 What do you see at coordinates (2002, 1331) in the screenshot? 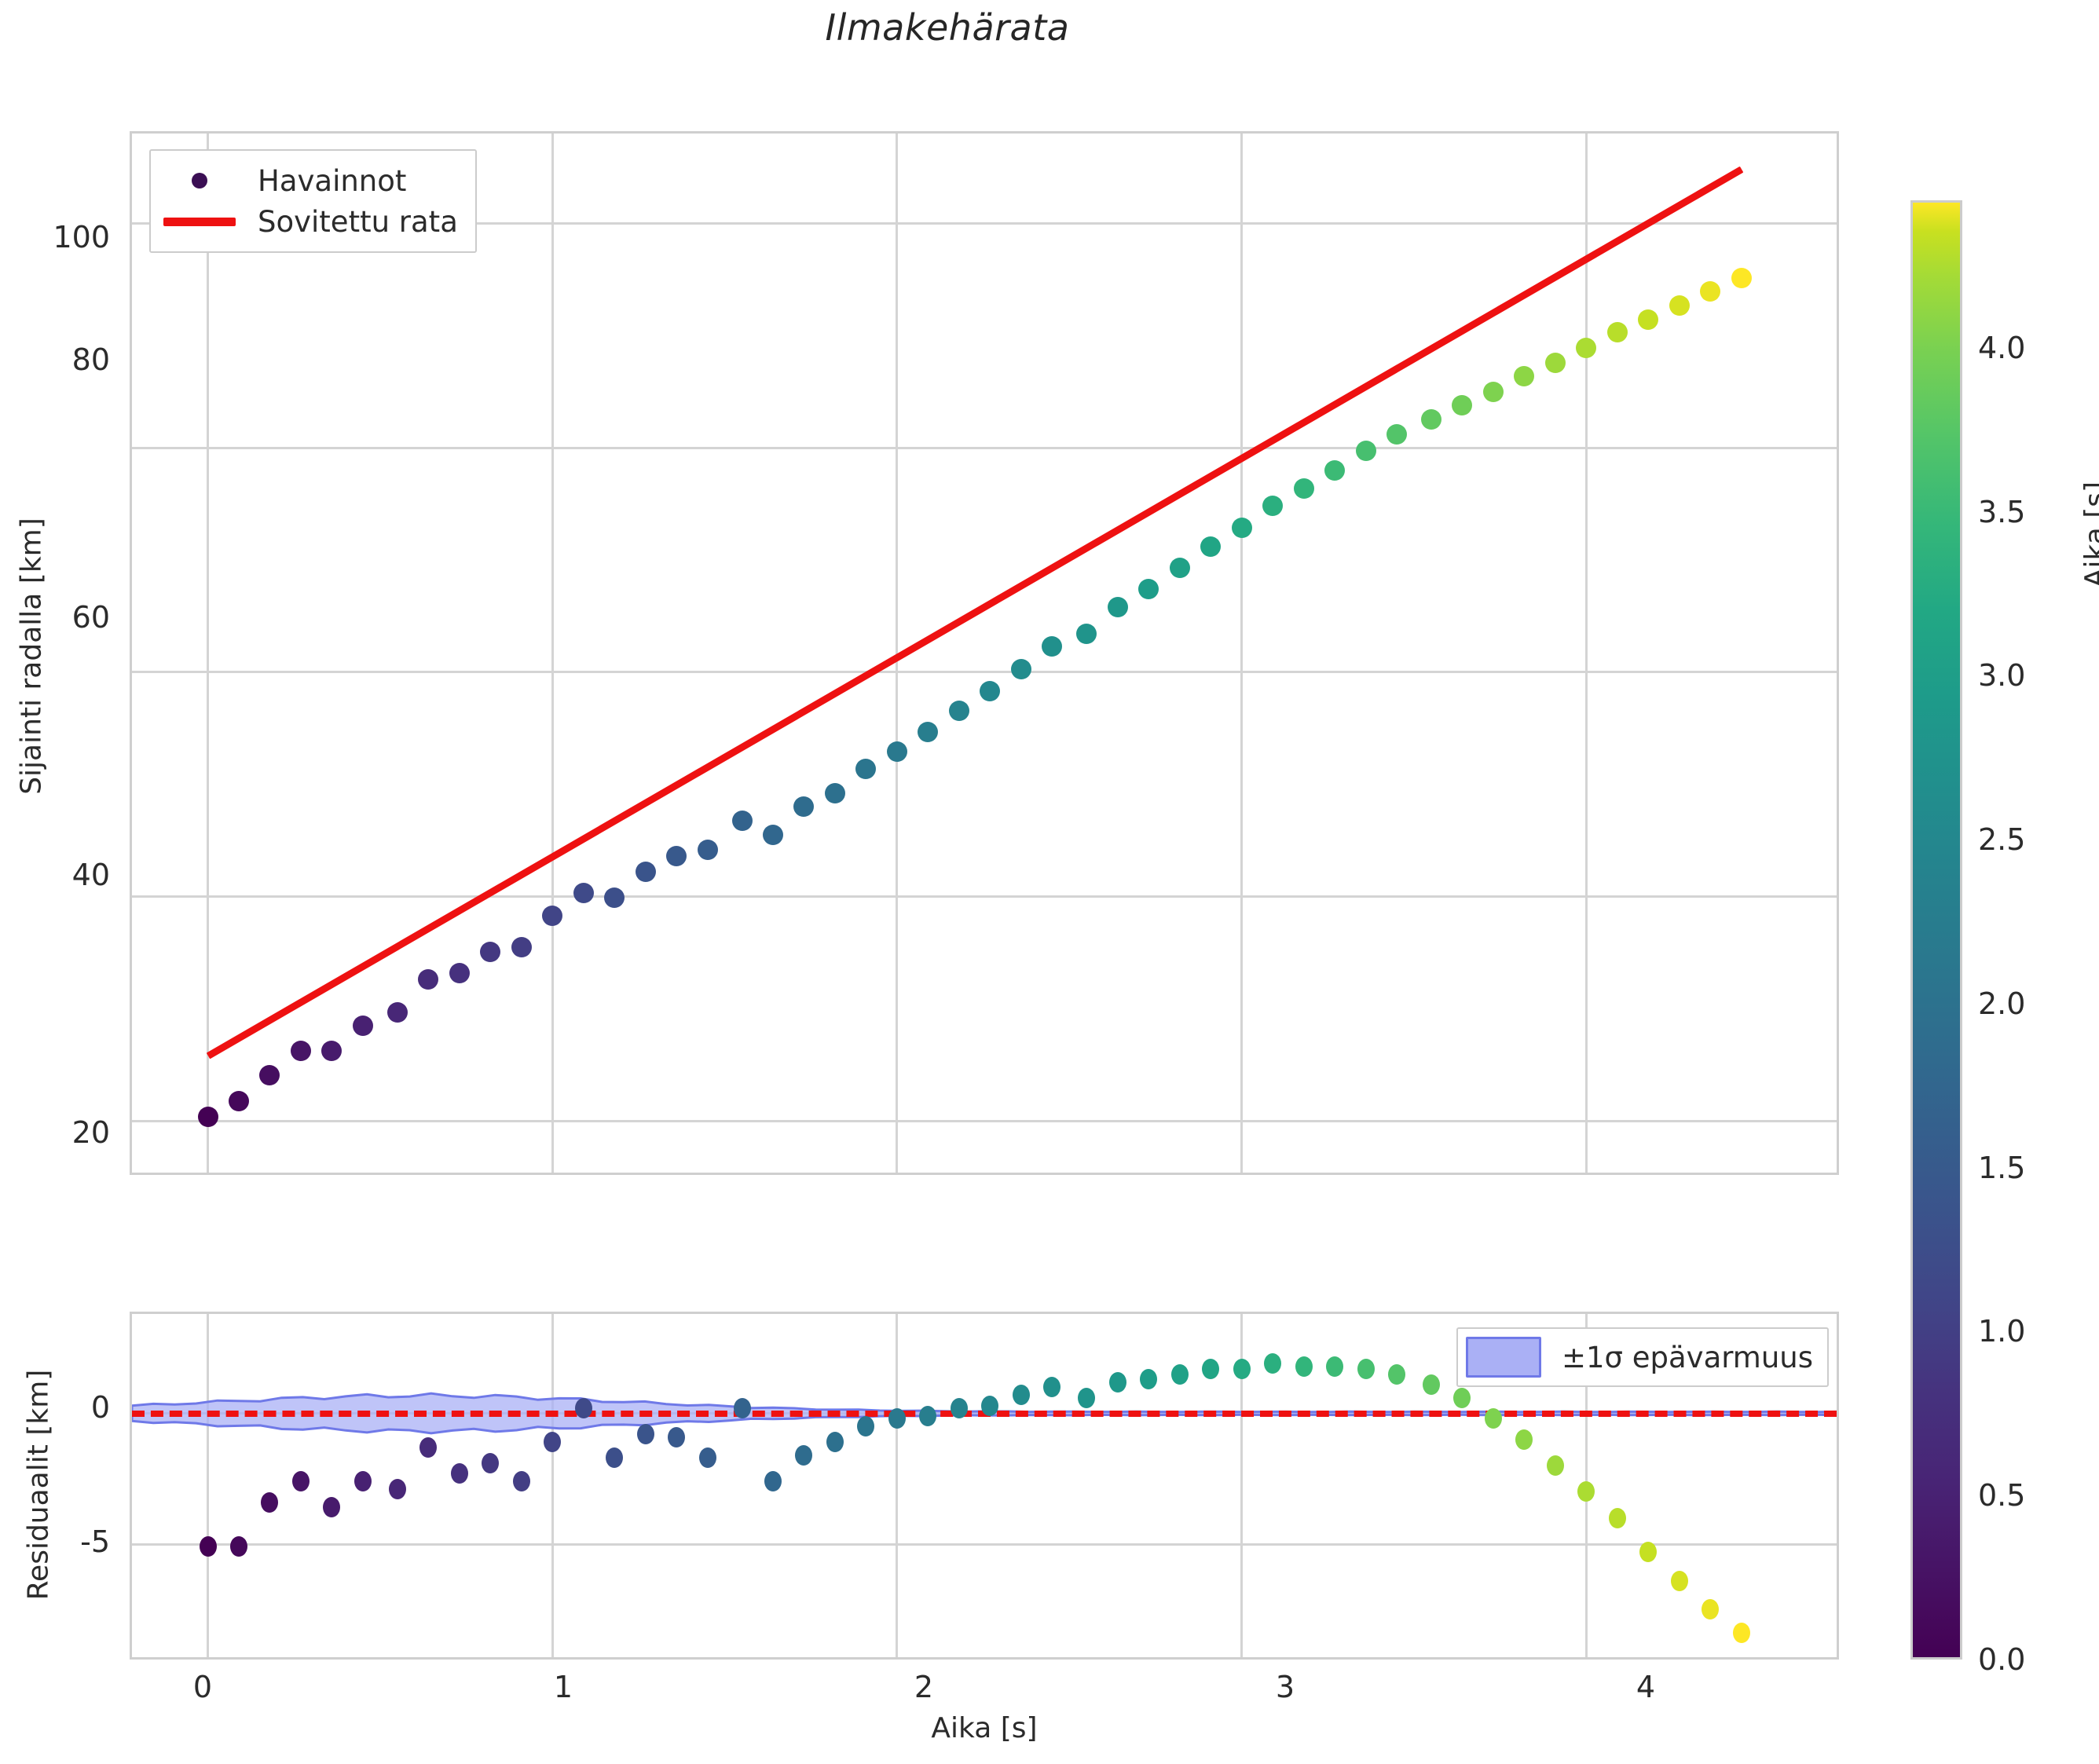
I see `colorbar-tick-2: 1.0` at bounding box center [2002, 1331].